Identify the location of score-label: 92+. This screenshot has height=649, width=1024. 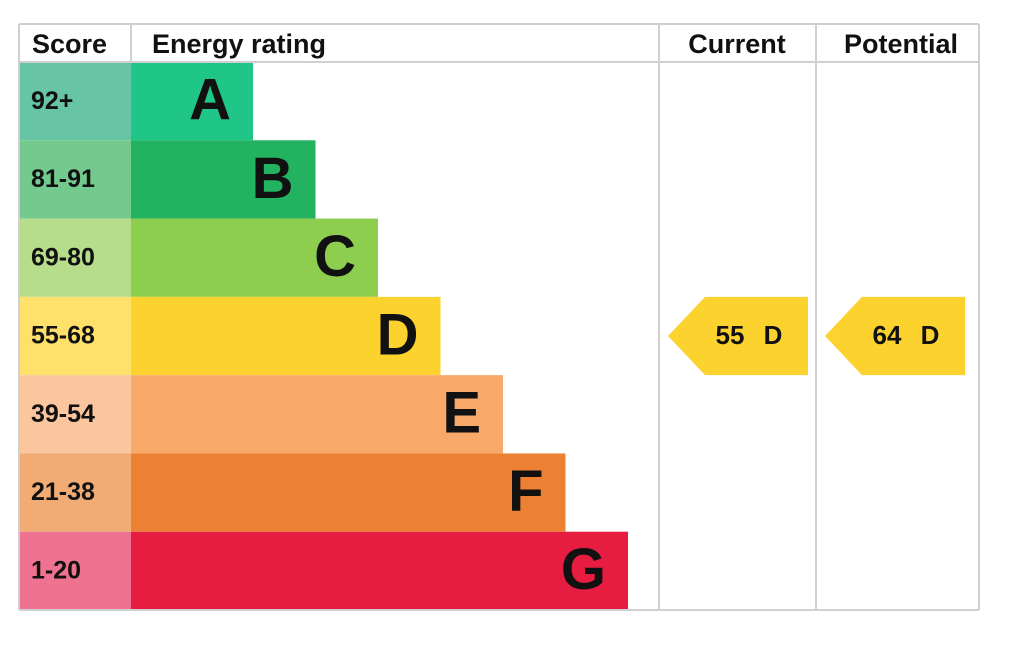
(52, 101).